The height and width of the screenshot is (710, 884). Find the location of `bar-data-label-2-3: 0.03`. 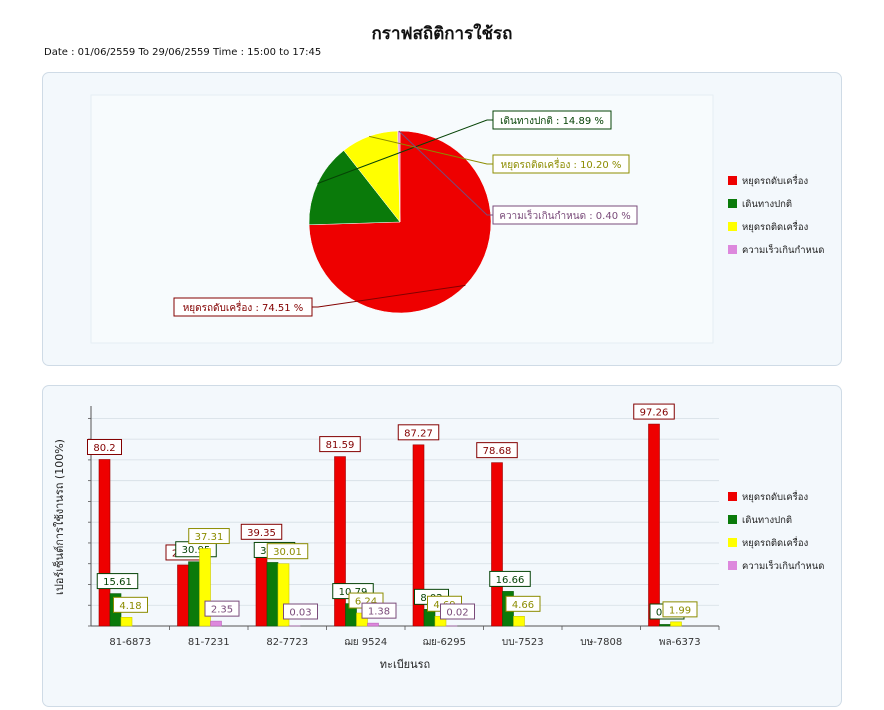

bar-data-label-2-3: 0.03 is located at coordinates (300, 613).